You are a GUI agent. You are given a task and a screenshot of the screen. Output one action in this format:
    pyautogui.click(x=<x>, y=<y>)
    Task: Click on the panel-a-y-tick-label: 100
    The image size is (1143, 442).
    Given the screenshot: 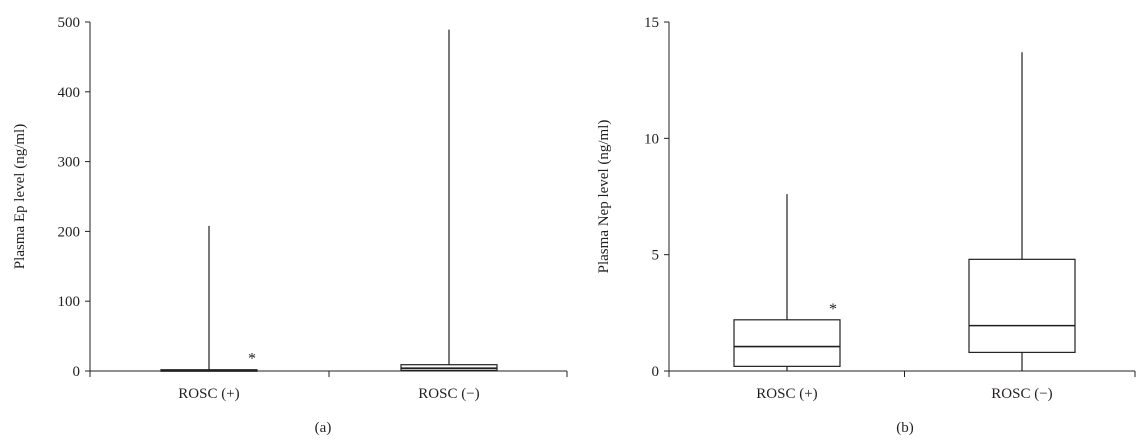 What is the action you would take?
    pyautogui.click(x=69, y=302)
    